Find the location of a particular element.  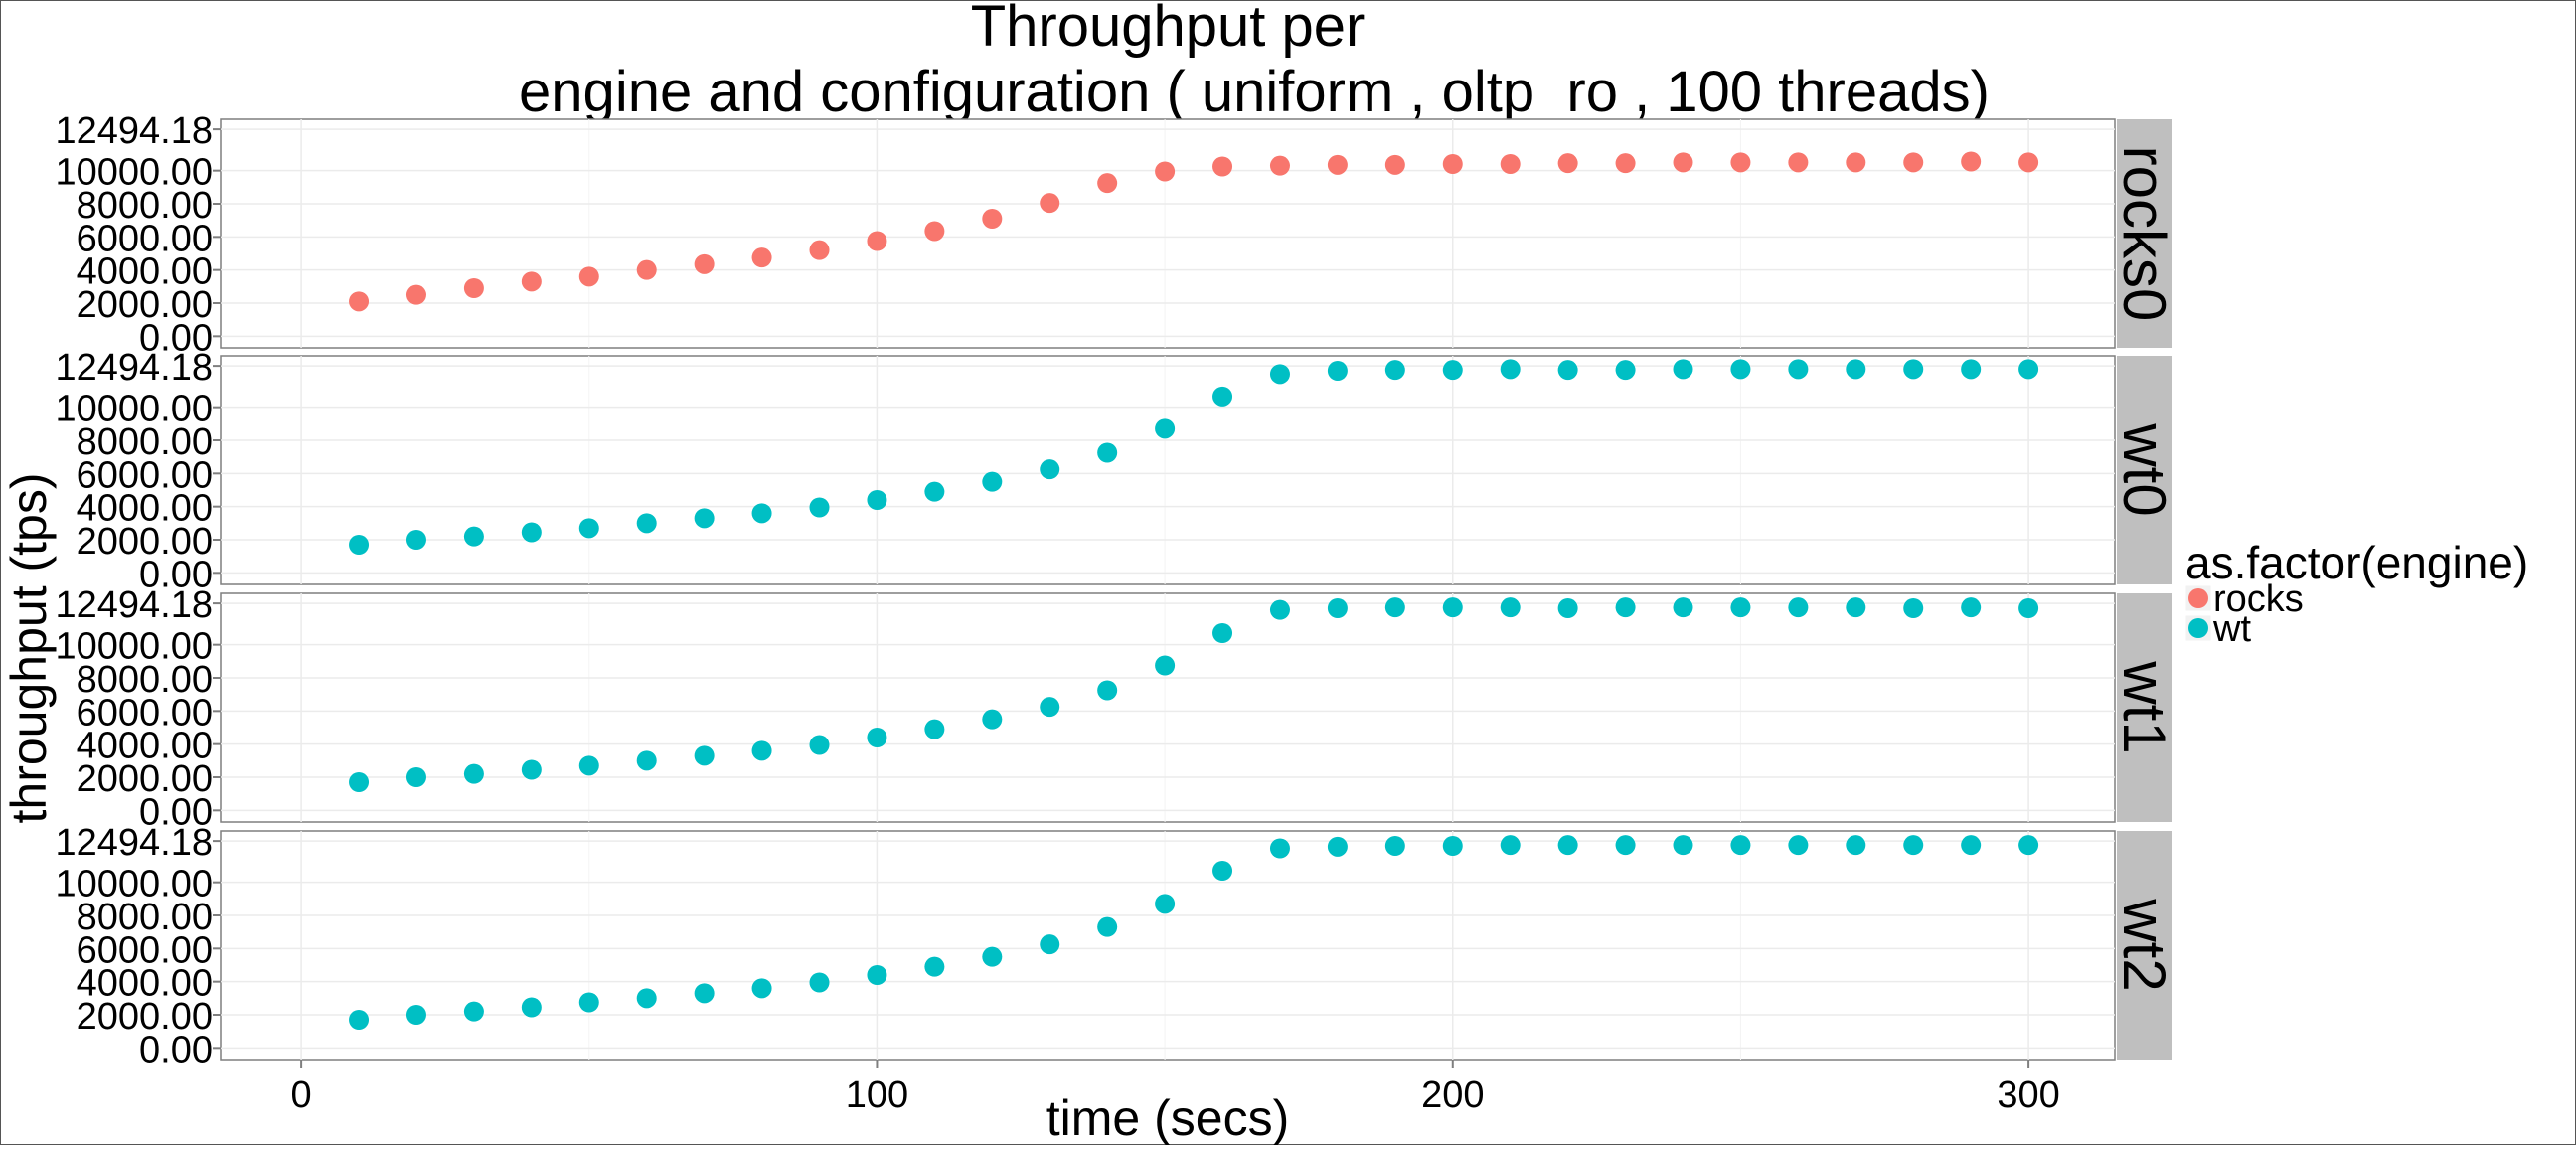

facet-strip-label: rocks0 is located at coordinates (2144, 234).